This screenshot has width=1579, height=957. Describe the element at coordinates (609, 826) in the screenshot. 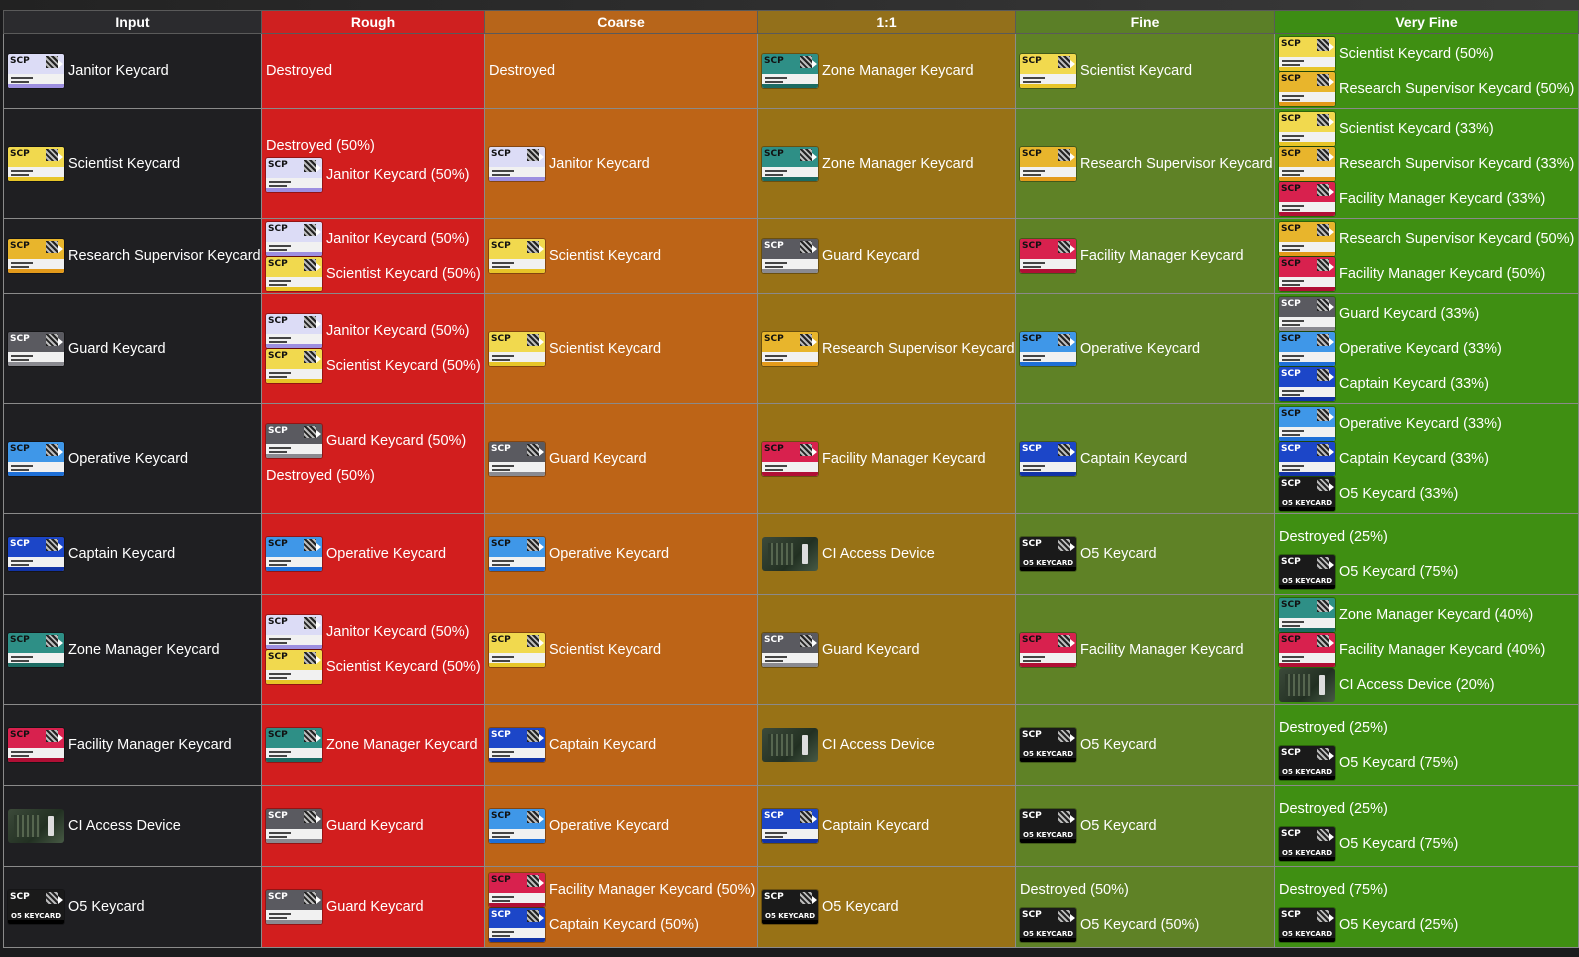

I see `result-label: Operative Keycard` at that location.